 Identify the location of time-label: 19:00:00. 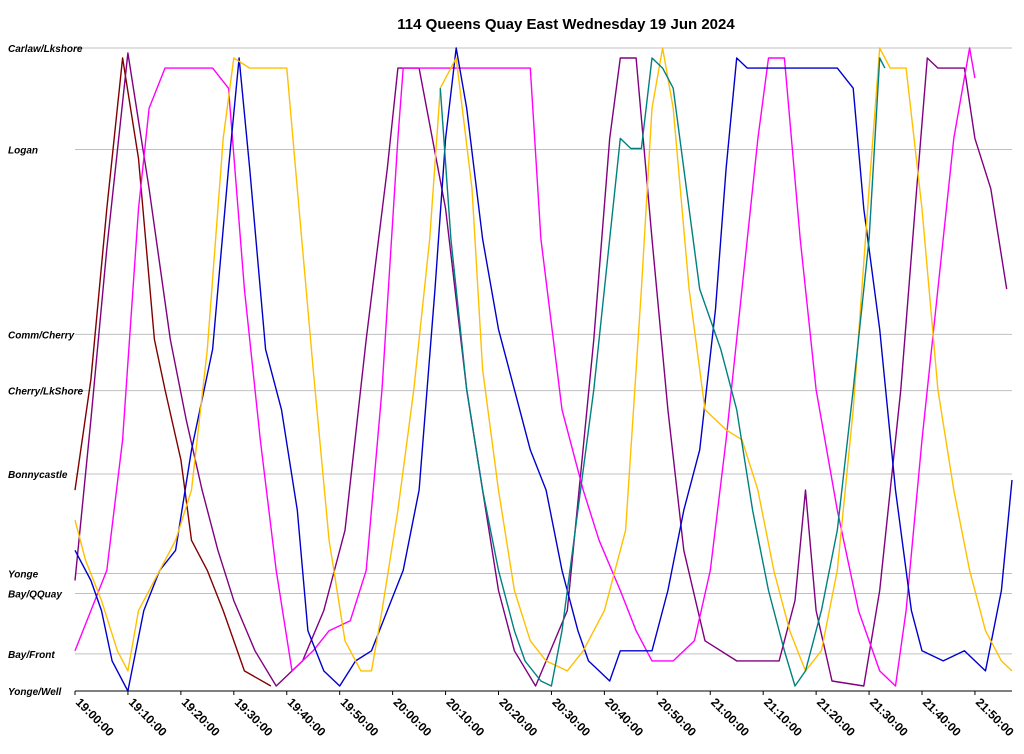
(95, 717).